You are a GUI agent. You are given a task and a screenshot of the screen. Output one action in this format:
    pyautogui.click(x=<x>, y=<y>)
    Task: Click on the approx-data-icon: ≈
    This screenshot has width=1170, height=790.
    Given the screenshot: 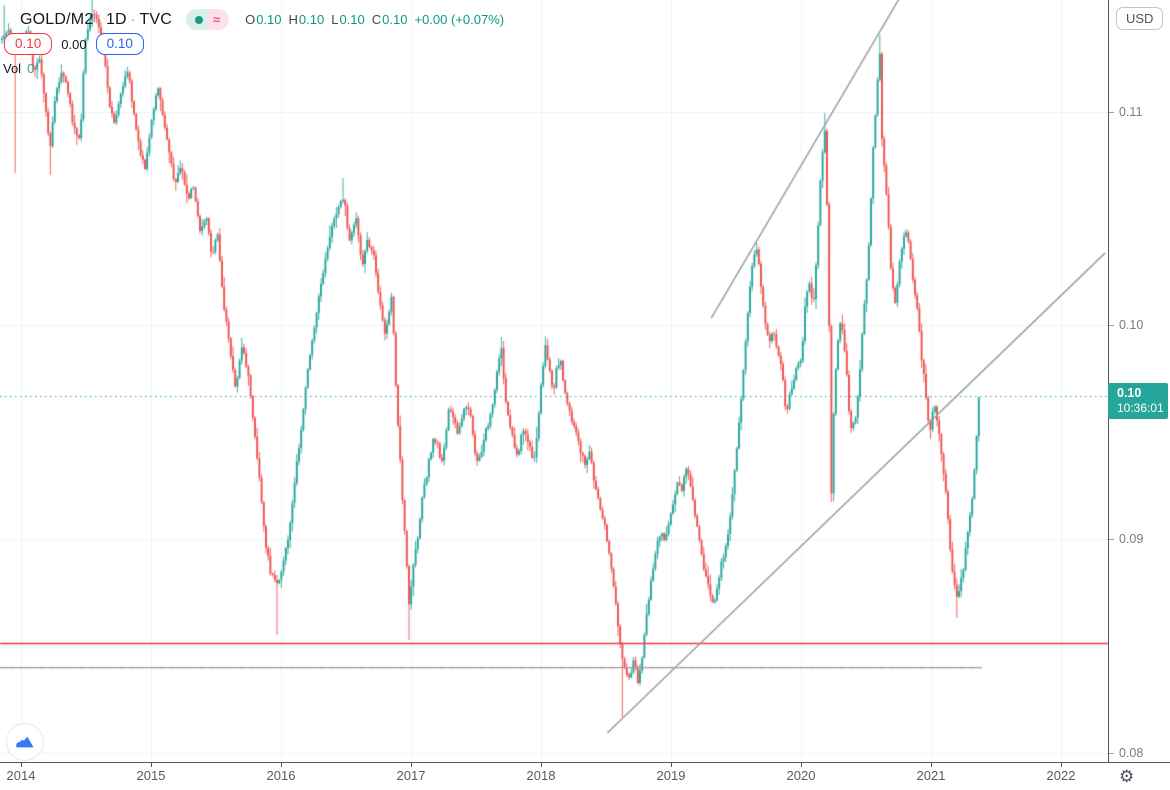 What is the action you would take?
    pyautogui.click(x=216, y=19)
    